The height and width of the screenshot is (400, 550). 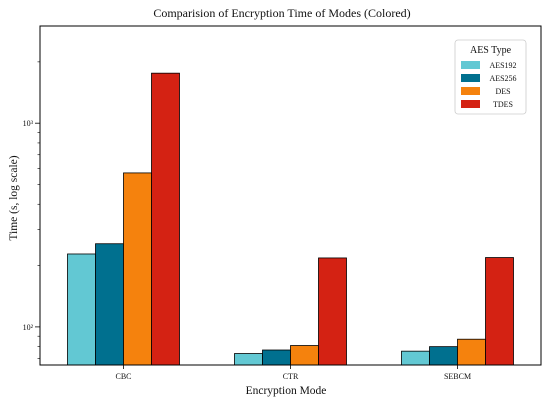 I want to click on bar-tdes-sebcm, so click(x=499, y=311).